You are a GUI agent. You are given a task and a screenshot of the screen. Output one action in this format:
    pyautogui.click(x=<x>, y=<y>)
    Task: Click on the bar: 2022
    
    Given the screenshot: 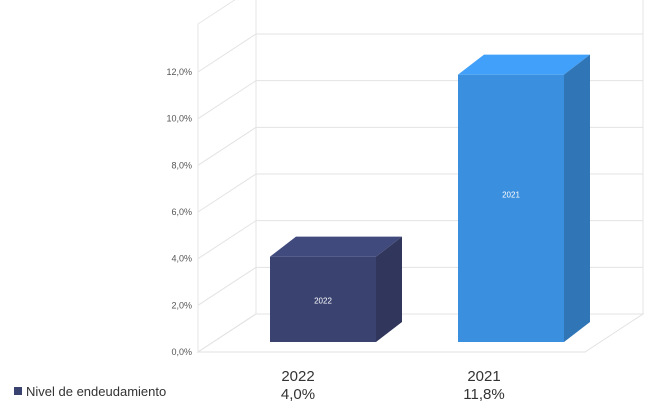 What is the action you would take?
    pyautogui.click(x=336, y=289)
    